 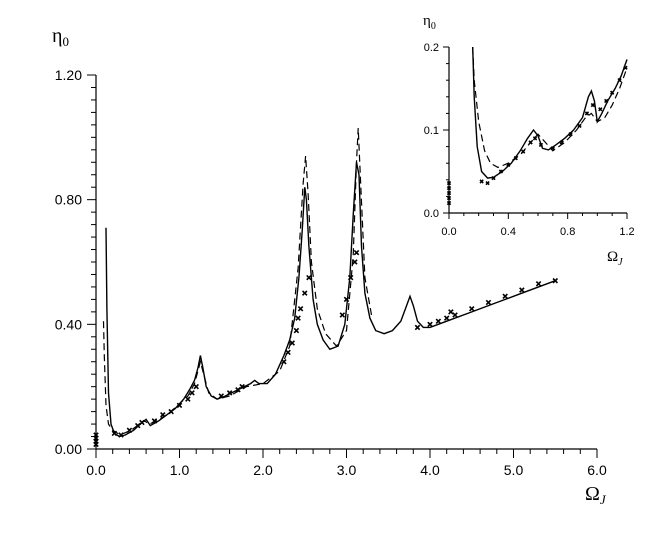 I want to click on main-y-axis-title-symbol: η, so click(x=57, y=36).